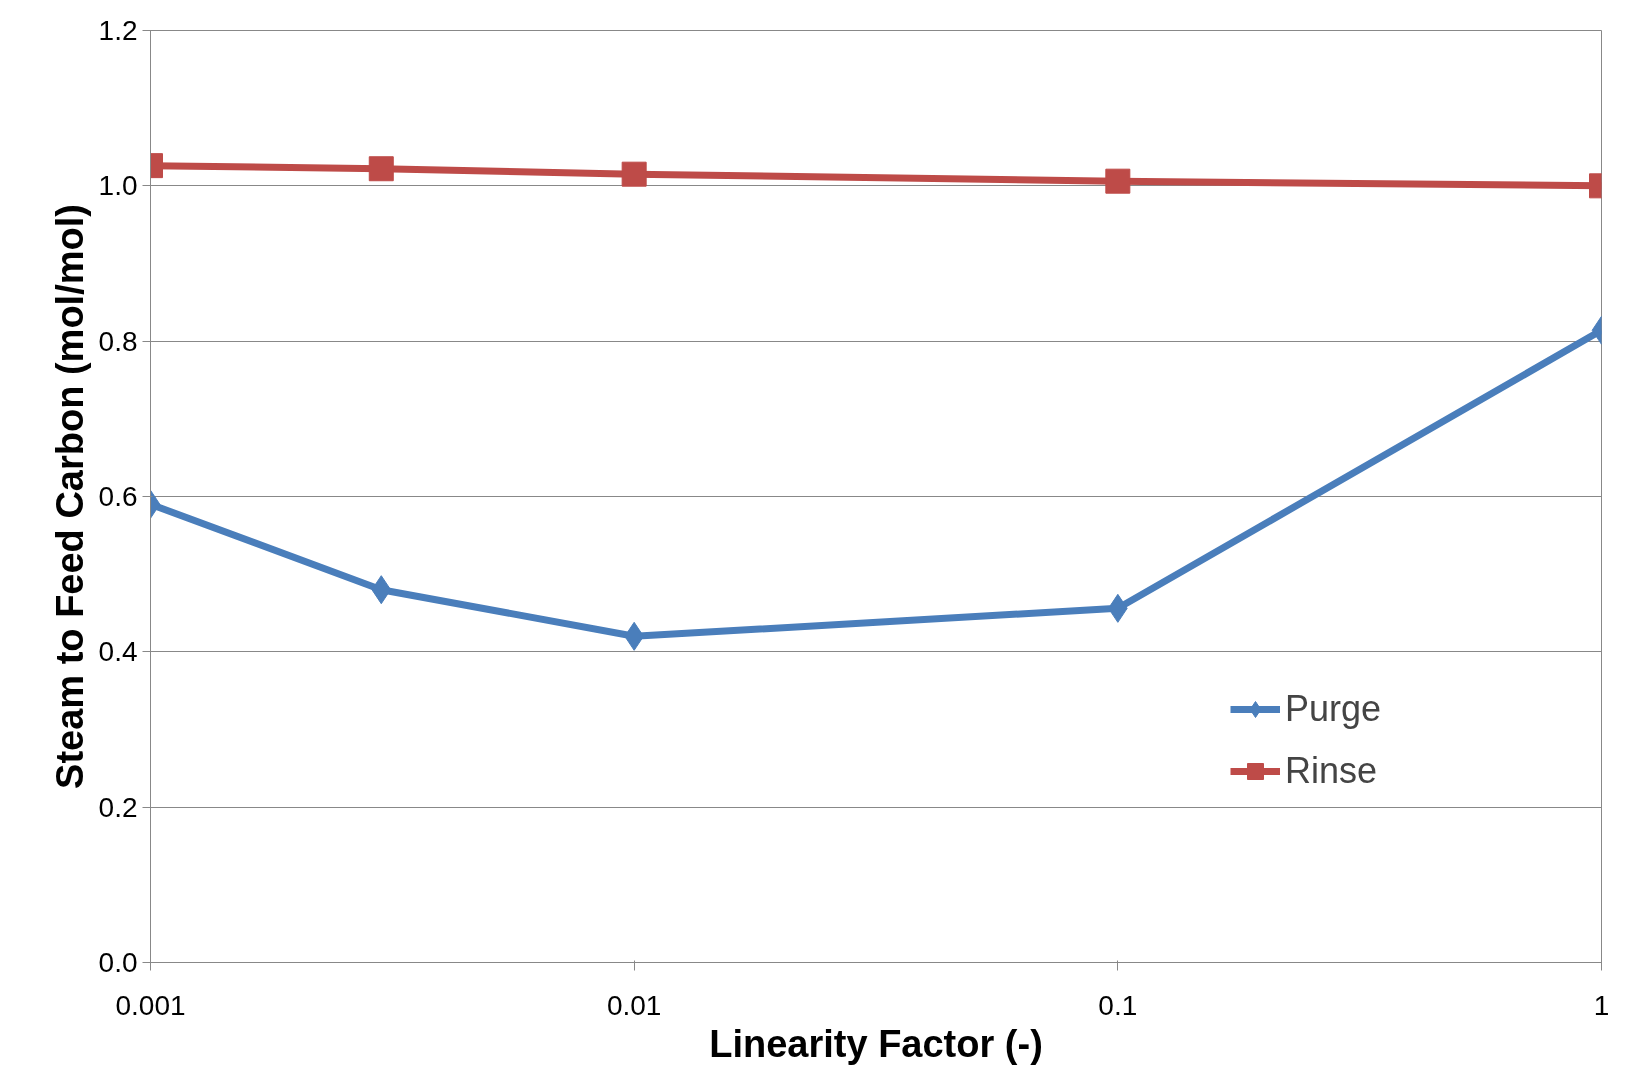  What do you see at coordinates (1118, 1005) in the screenshot?
I see `x-tick-label: 0.1` at bounding box center [1118, 1005].